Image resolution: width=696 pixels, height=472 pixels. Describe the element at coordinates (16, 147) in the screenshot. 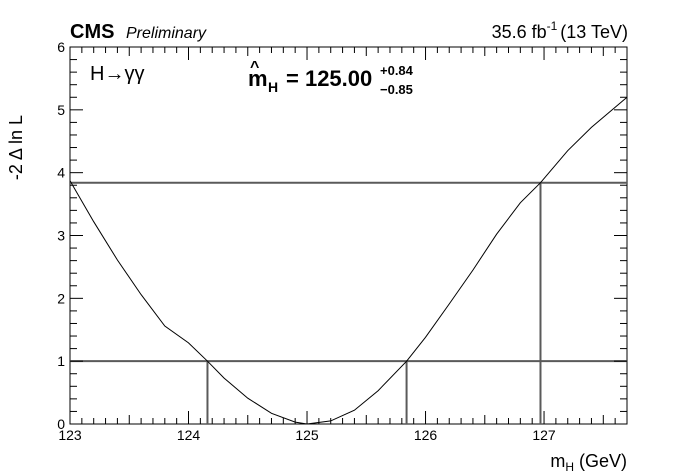

I see `y-axis-title: -2 Δ ln L` at that location.